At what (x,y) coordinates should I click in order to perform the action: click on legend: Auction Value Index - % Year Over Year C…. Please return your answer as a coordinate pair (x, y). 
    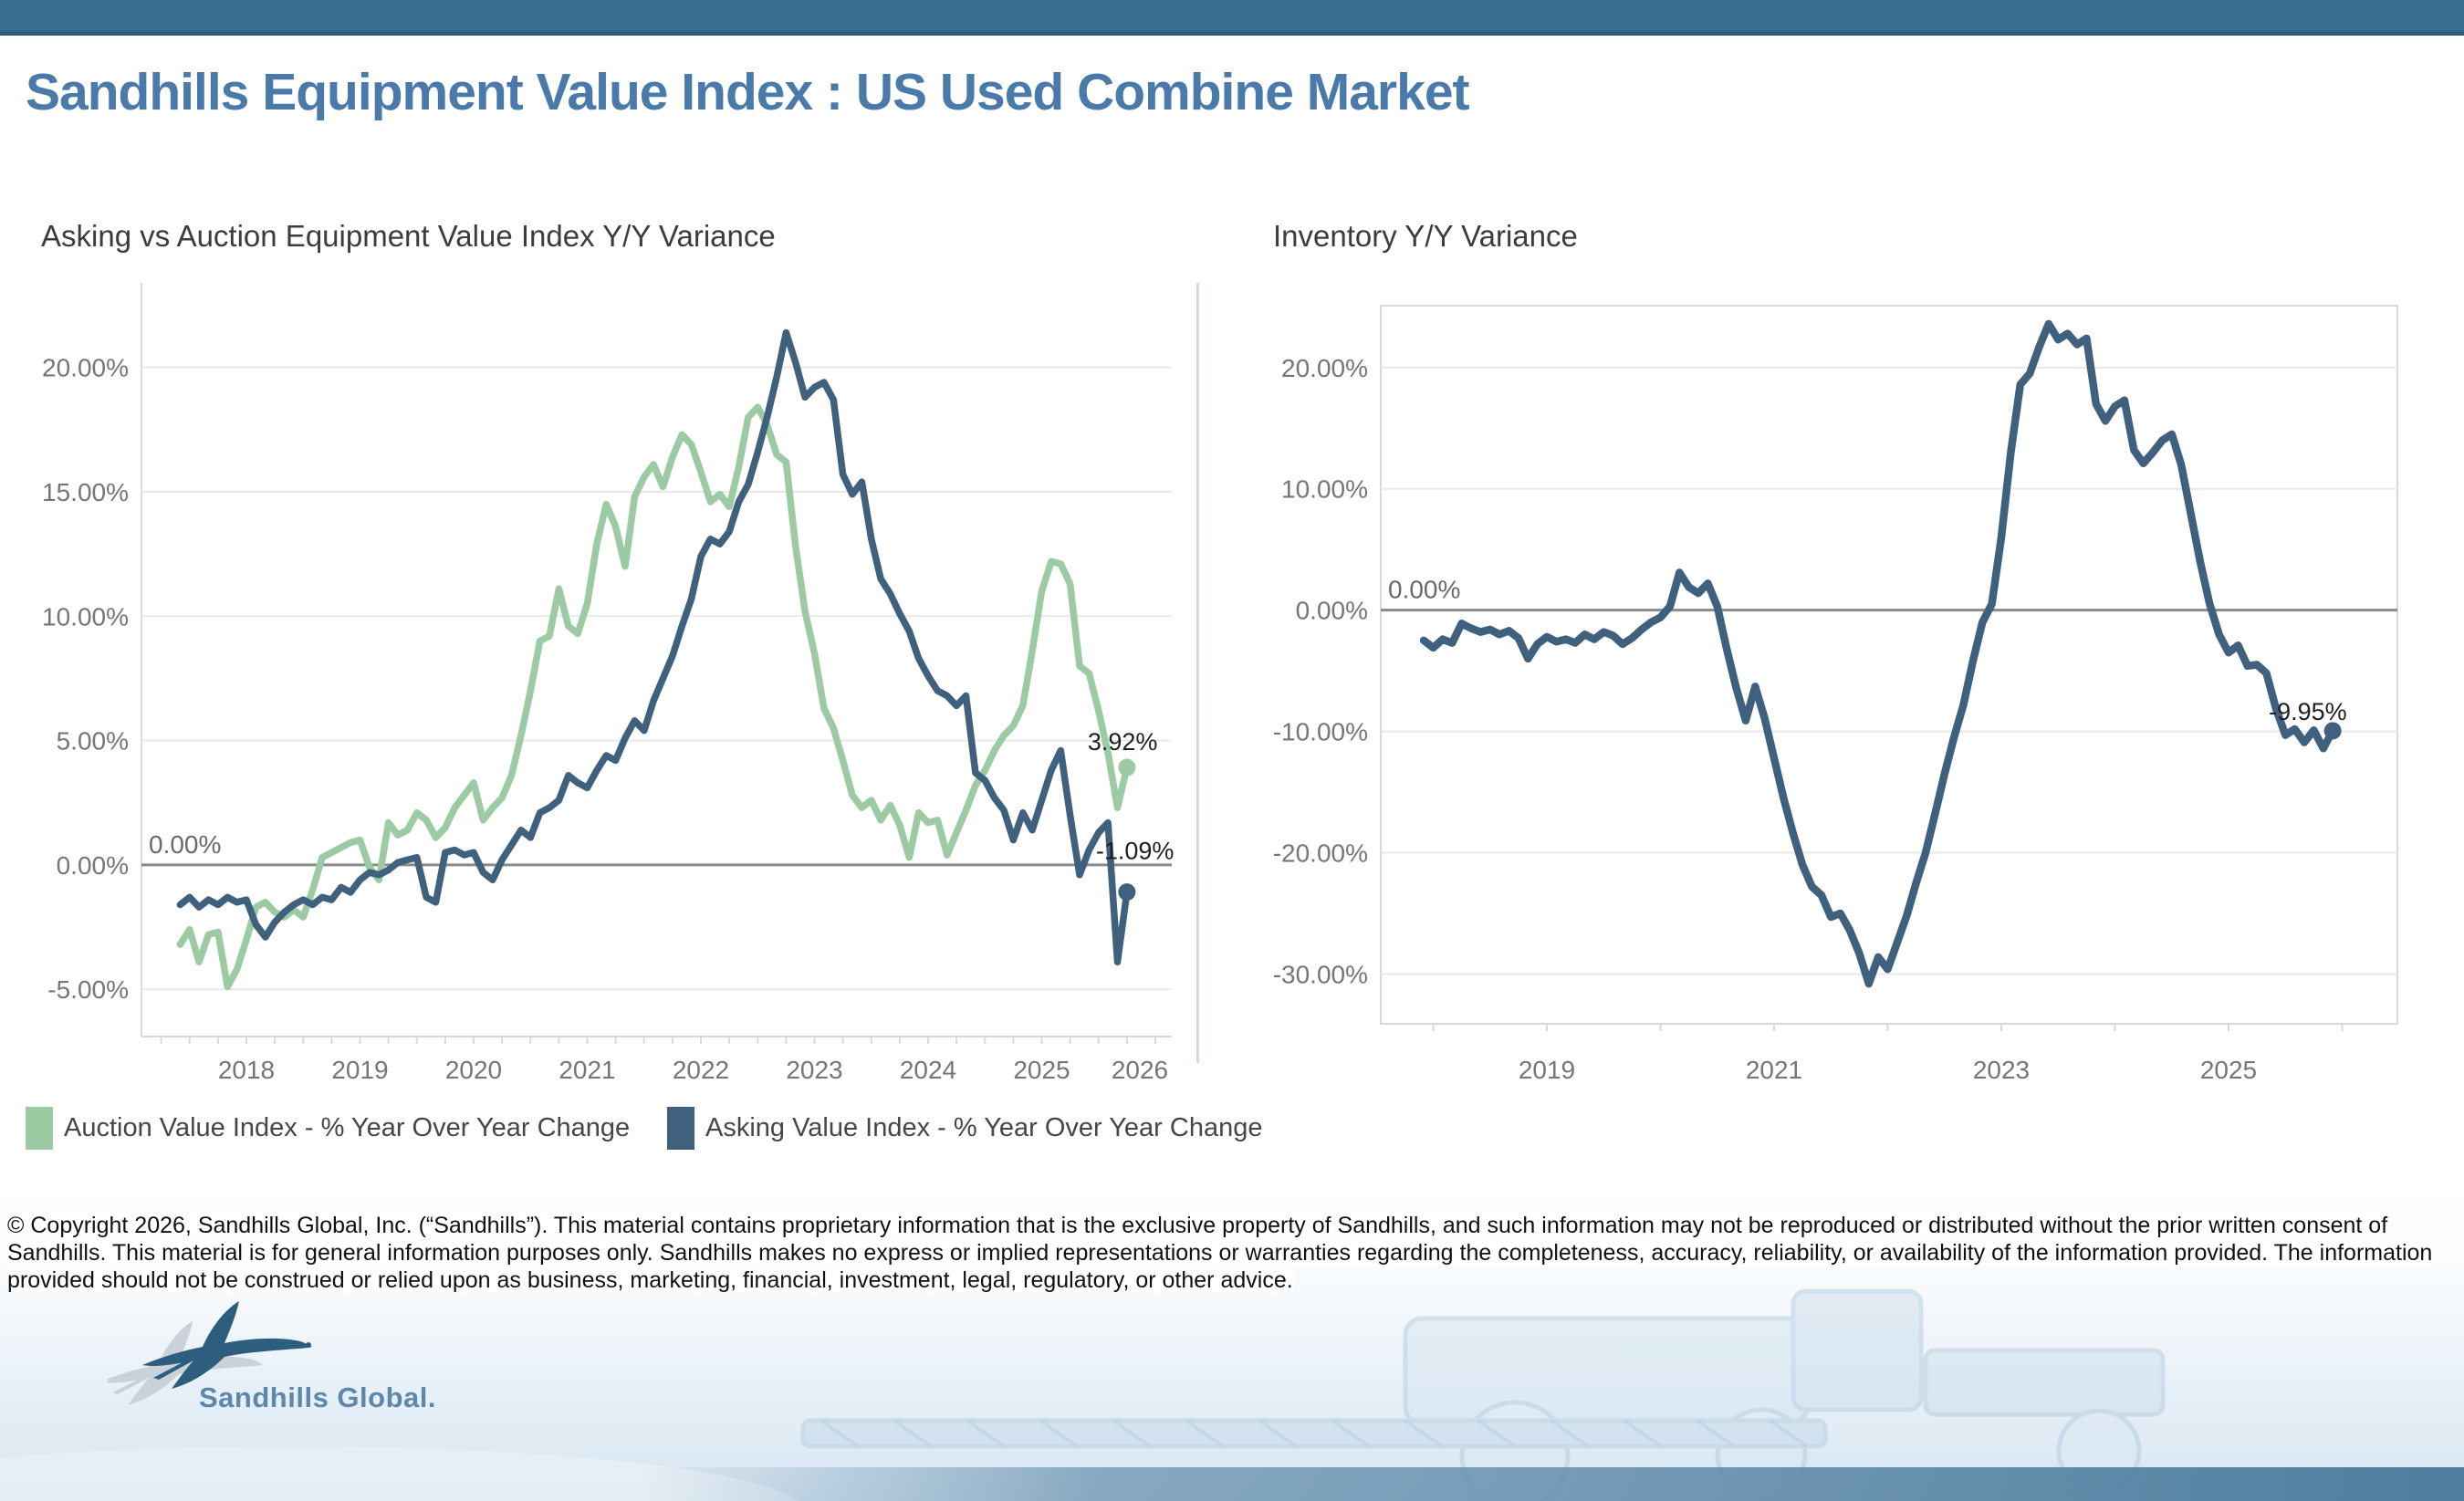
    Looking at the image, I should click on (1232, 1128).